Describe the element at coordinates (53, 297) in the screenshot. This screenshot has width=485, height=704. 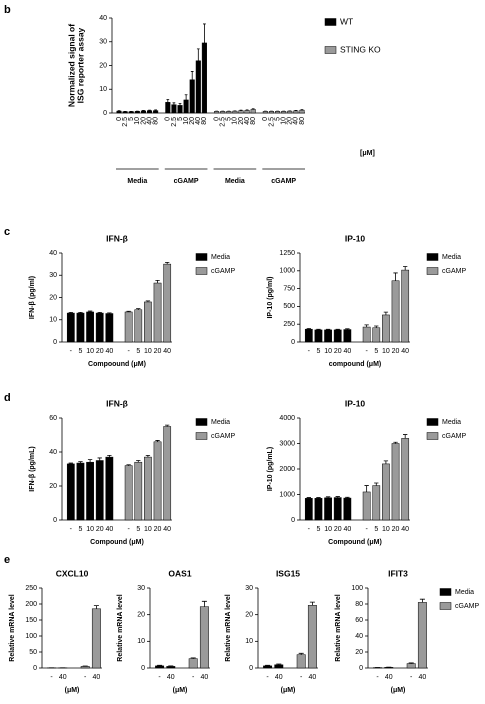
I see `y-tick-label: 20` at that location.